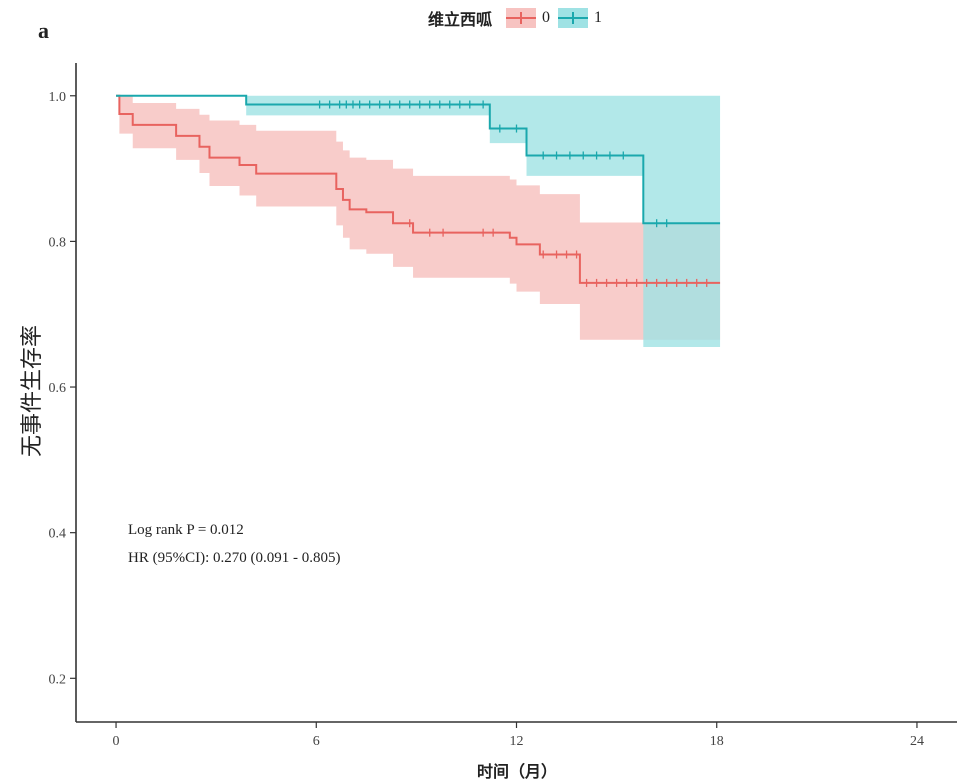  I want to click on log-rank-p-value: Log rank P = 0.012, so click(186, 530).